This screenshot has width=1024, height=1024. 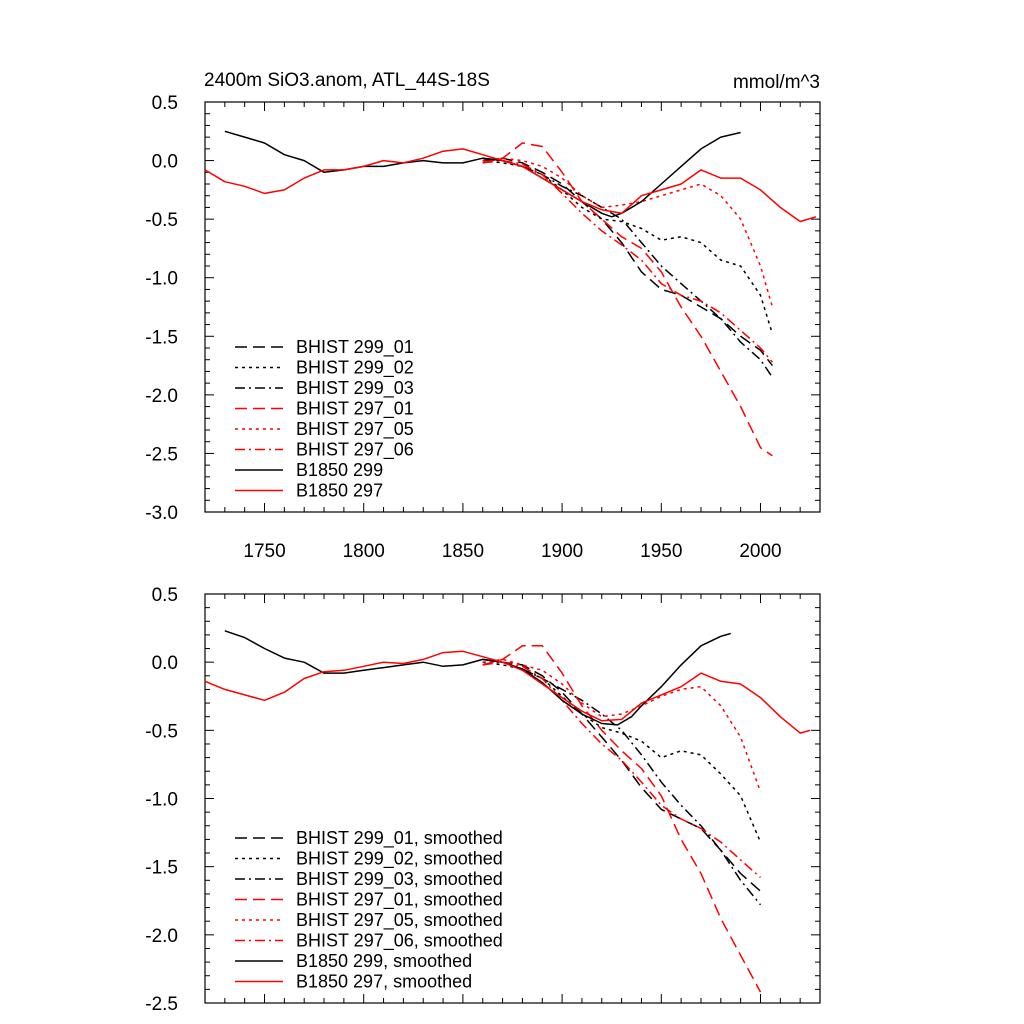 I want to click on x-tick-label: 1750, so click(x=264, y=551).